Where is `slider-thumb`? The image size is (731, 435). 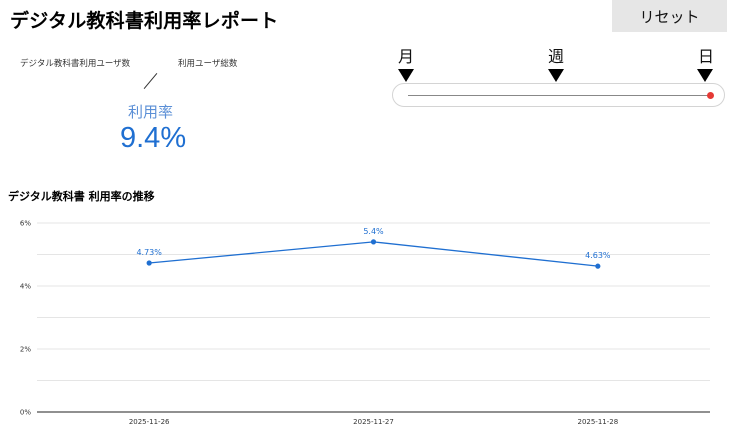
slider-thumb is located at coordinates (710, 95).